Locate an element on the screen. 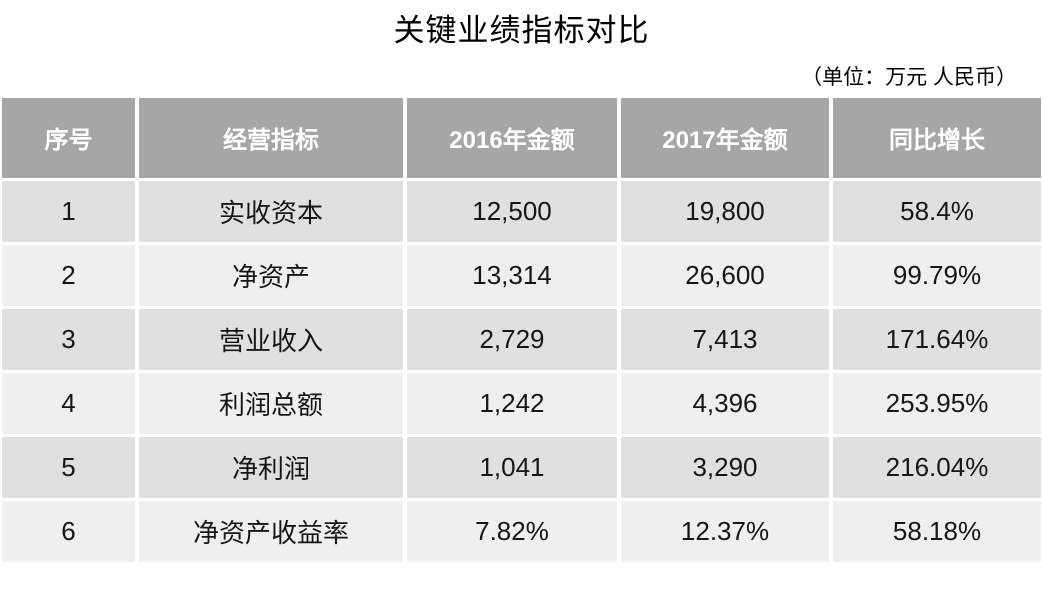 The image size is (1043, 596). table-row: 4 利润总额 1,242 4,396 253.95% is located at coordinates (521, 403).